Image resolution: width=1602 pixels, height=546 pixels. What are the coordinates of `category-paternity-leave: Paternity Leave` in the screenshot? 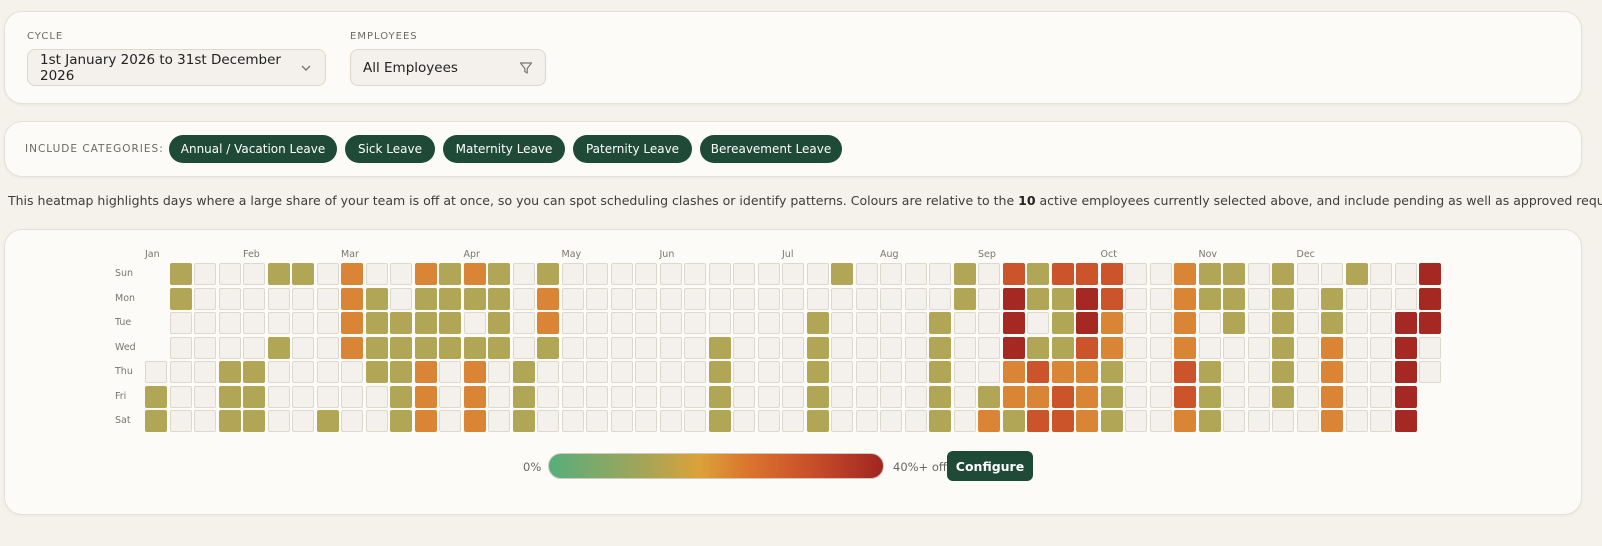 It's located at (632, 149).